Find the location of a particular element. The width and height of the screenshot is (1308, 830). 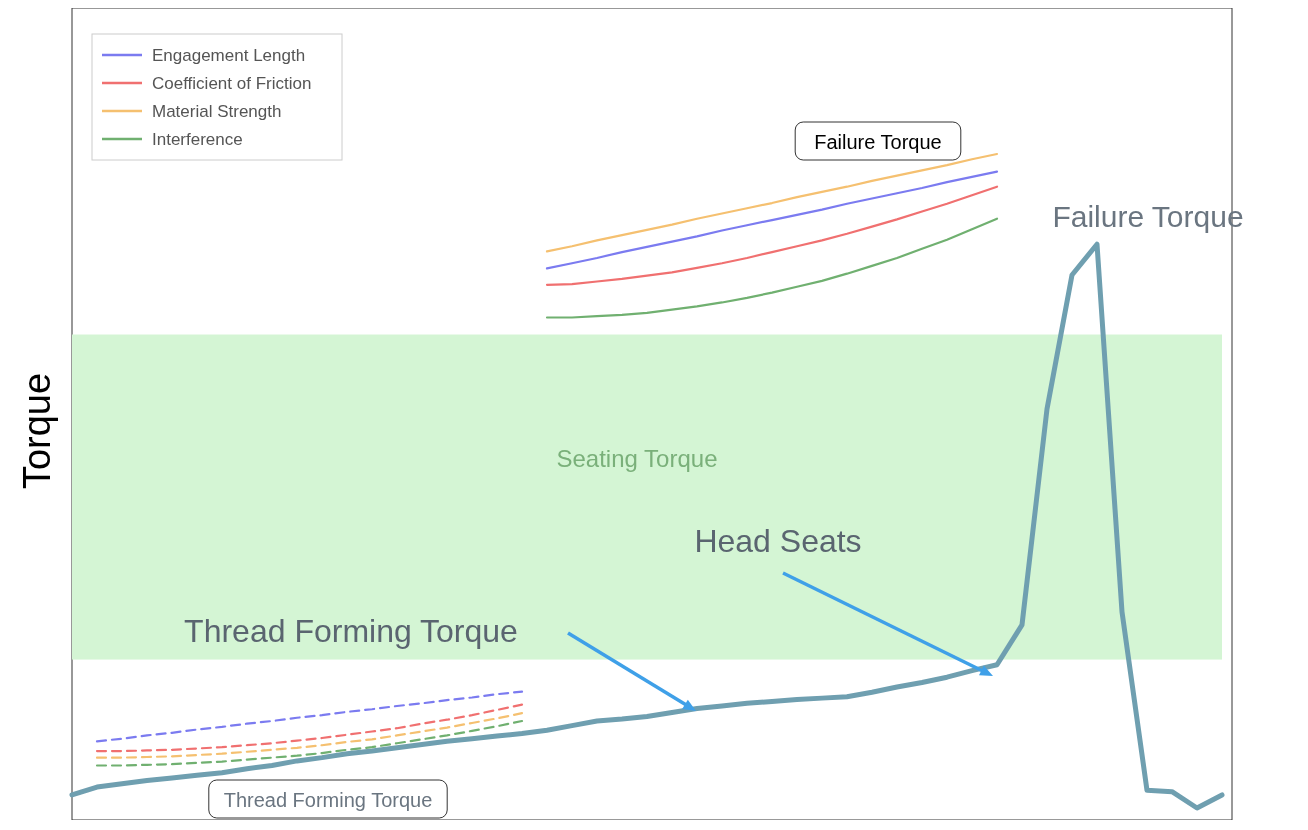

band-label: Seating Torque is located at coordinates (637, 459).